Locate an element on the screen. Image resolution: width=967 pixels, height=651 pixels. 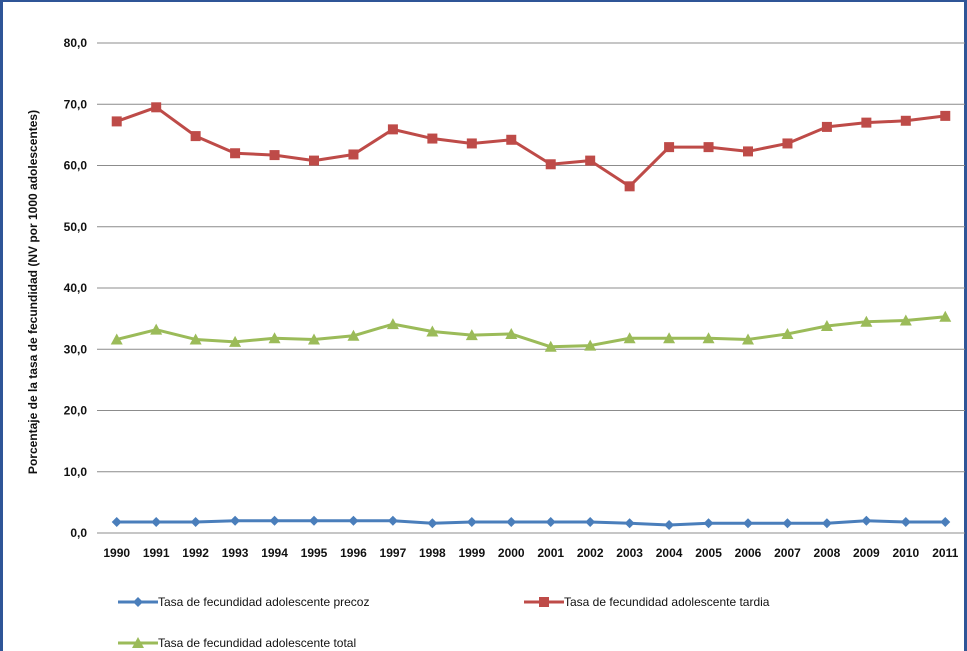
x-tick-label: 1994 is located at coordinates (274, 553).